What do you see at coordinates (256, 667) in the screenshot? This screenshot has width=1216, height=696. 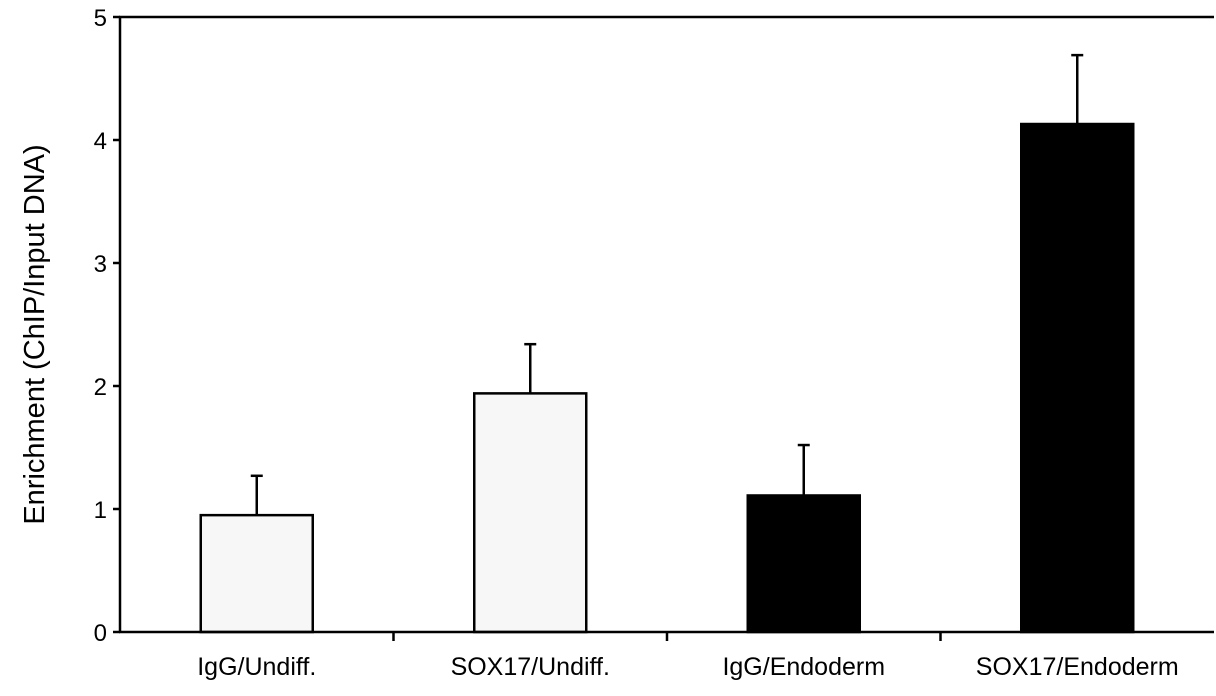 I see `x-category-label: IgG/Undiff.` at bounding box center [256, 667].